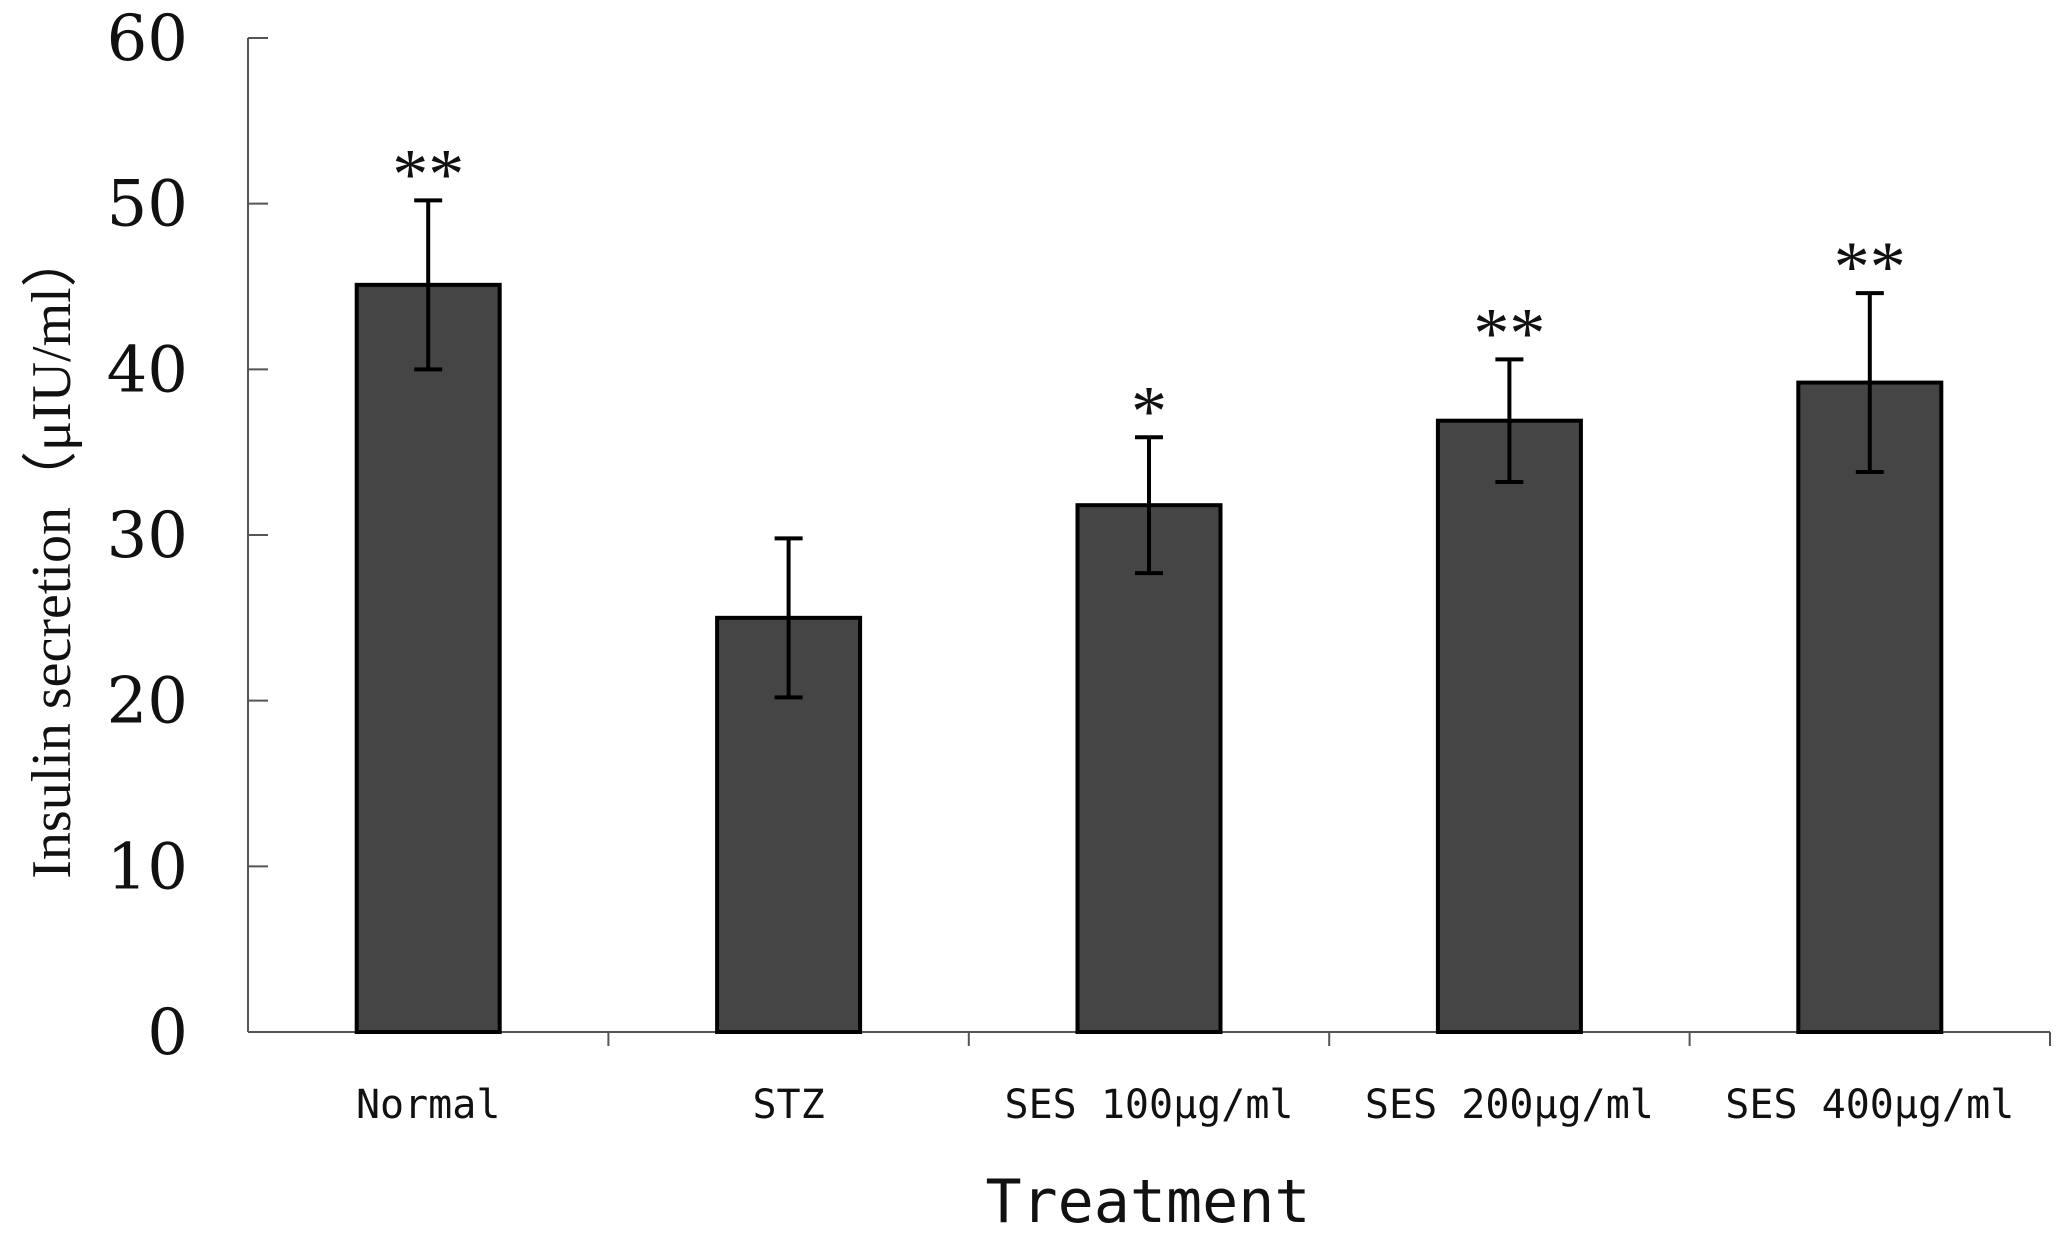 The height and width of the screenshot is (1246, 2067). Describe the element at coordinates (147, 536) in the screenshot. I see `y-tick-label: 30` at that location.